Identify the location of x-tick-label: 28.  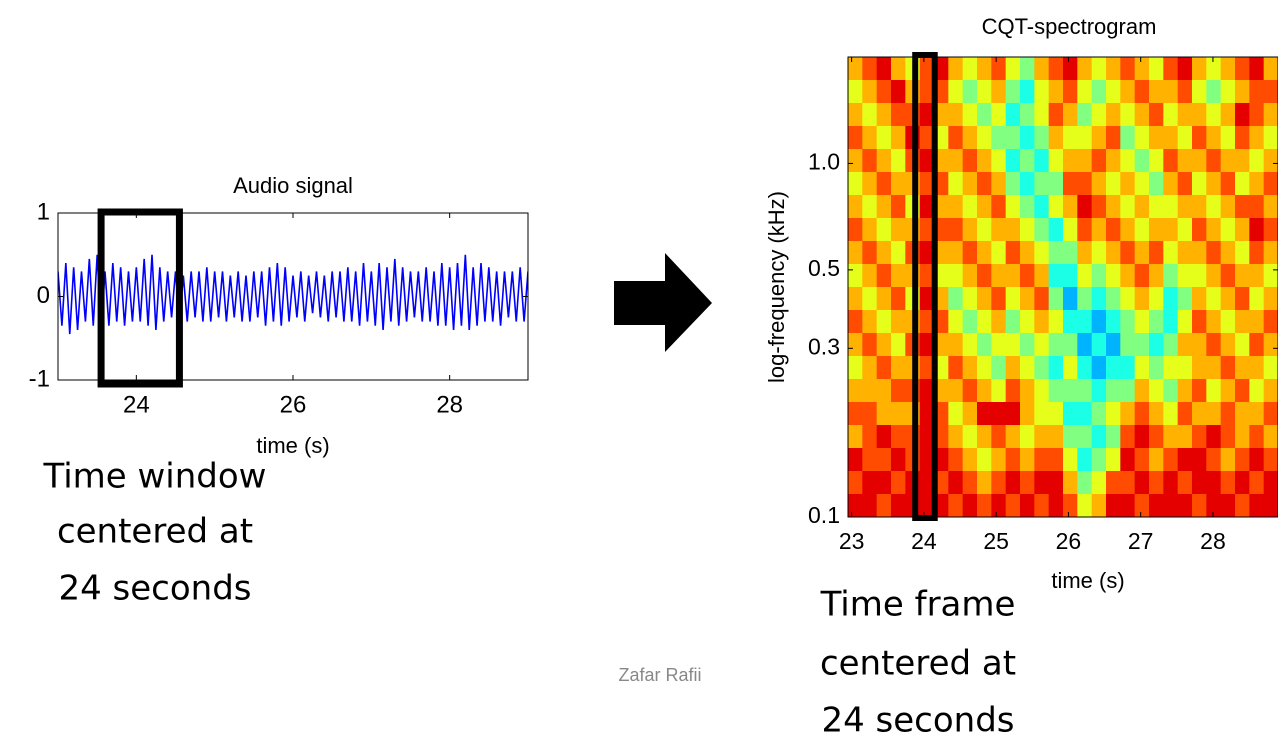
(449, 404).